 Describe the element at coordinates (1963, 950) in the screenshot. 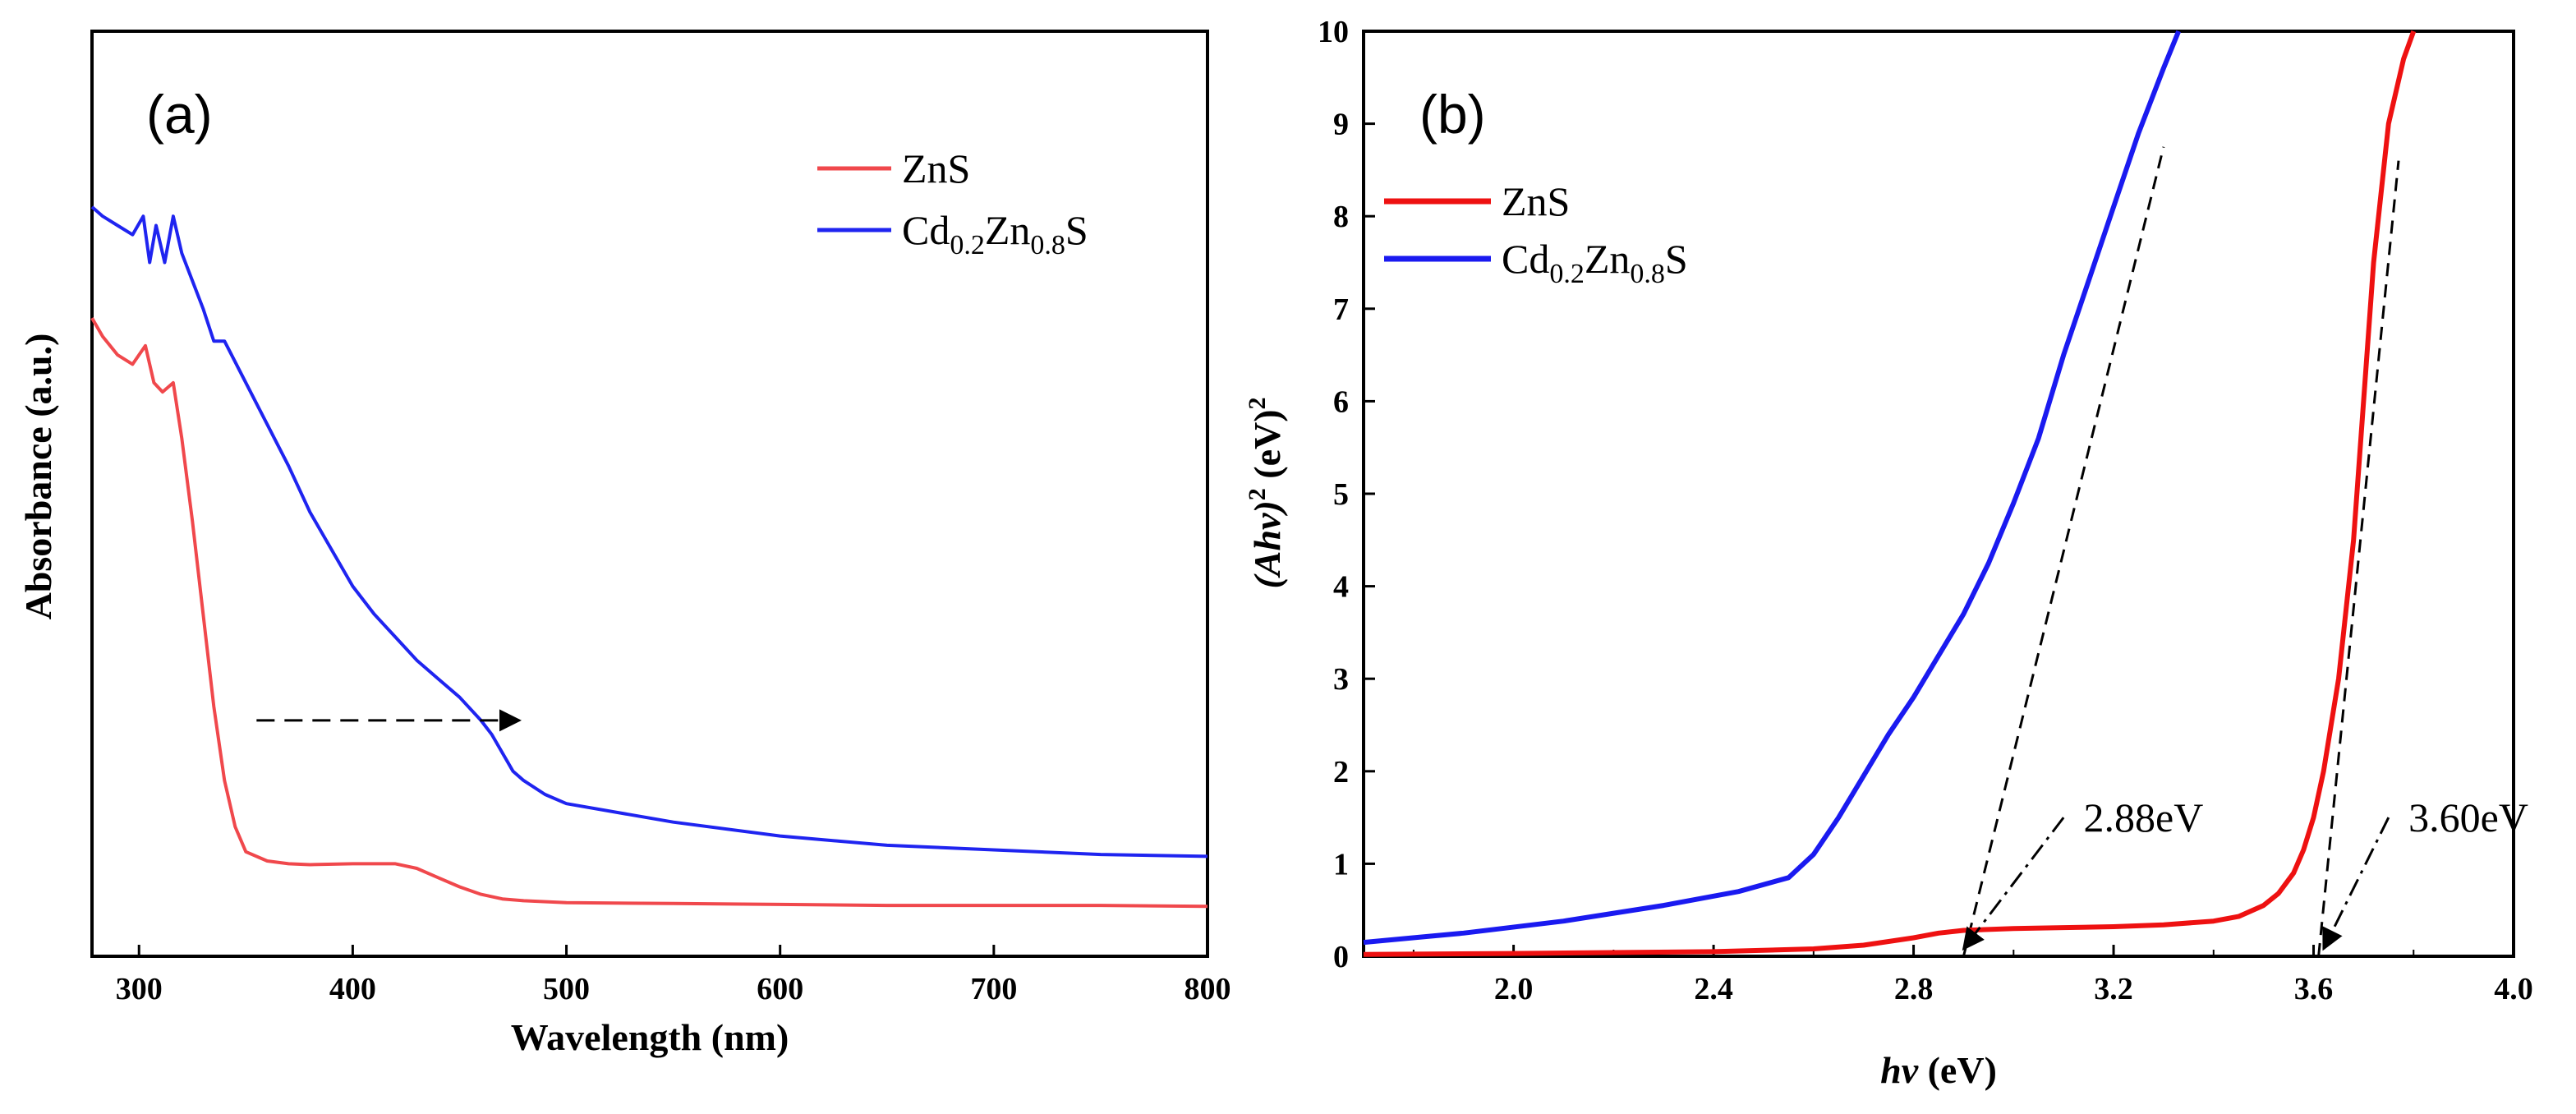

I see `x-axis-ticks-b` at that location.